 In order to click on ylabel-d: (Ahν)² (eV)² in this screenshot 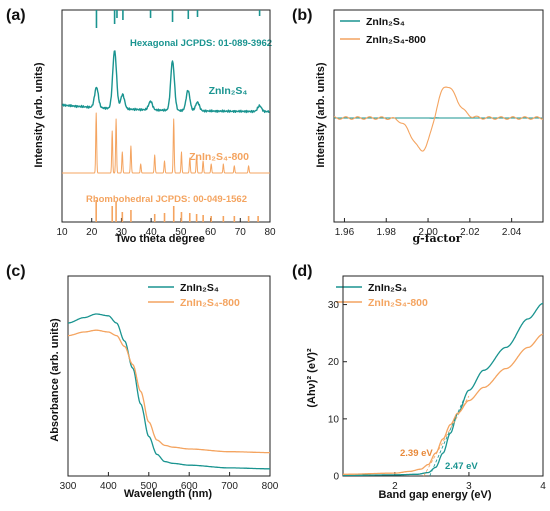, I will do `click(312, 378)`.